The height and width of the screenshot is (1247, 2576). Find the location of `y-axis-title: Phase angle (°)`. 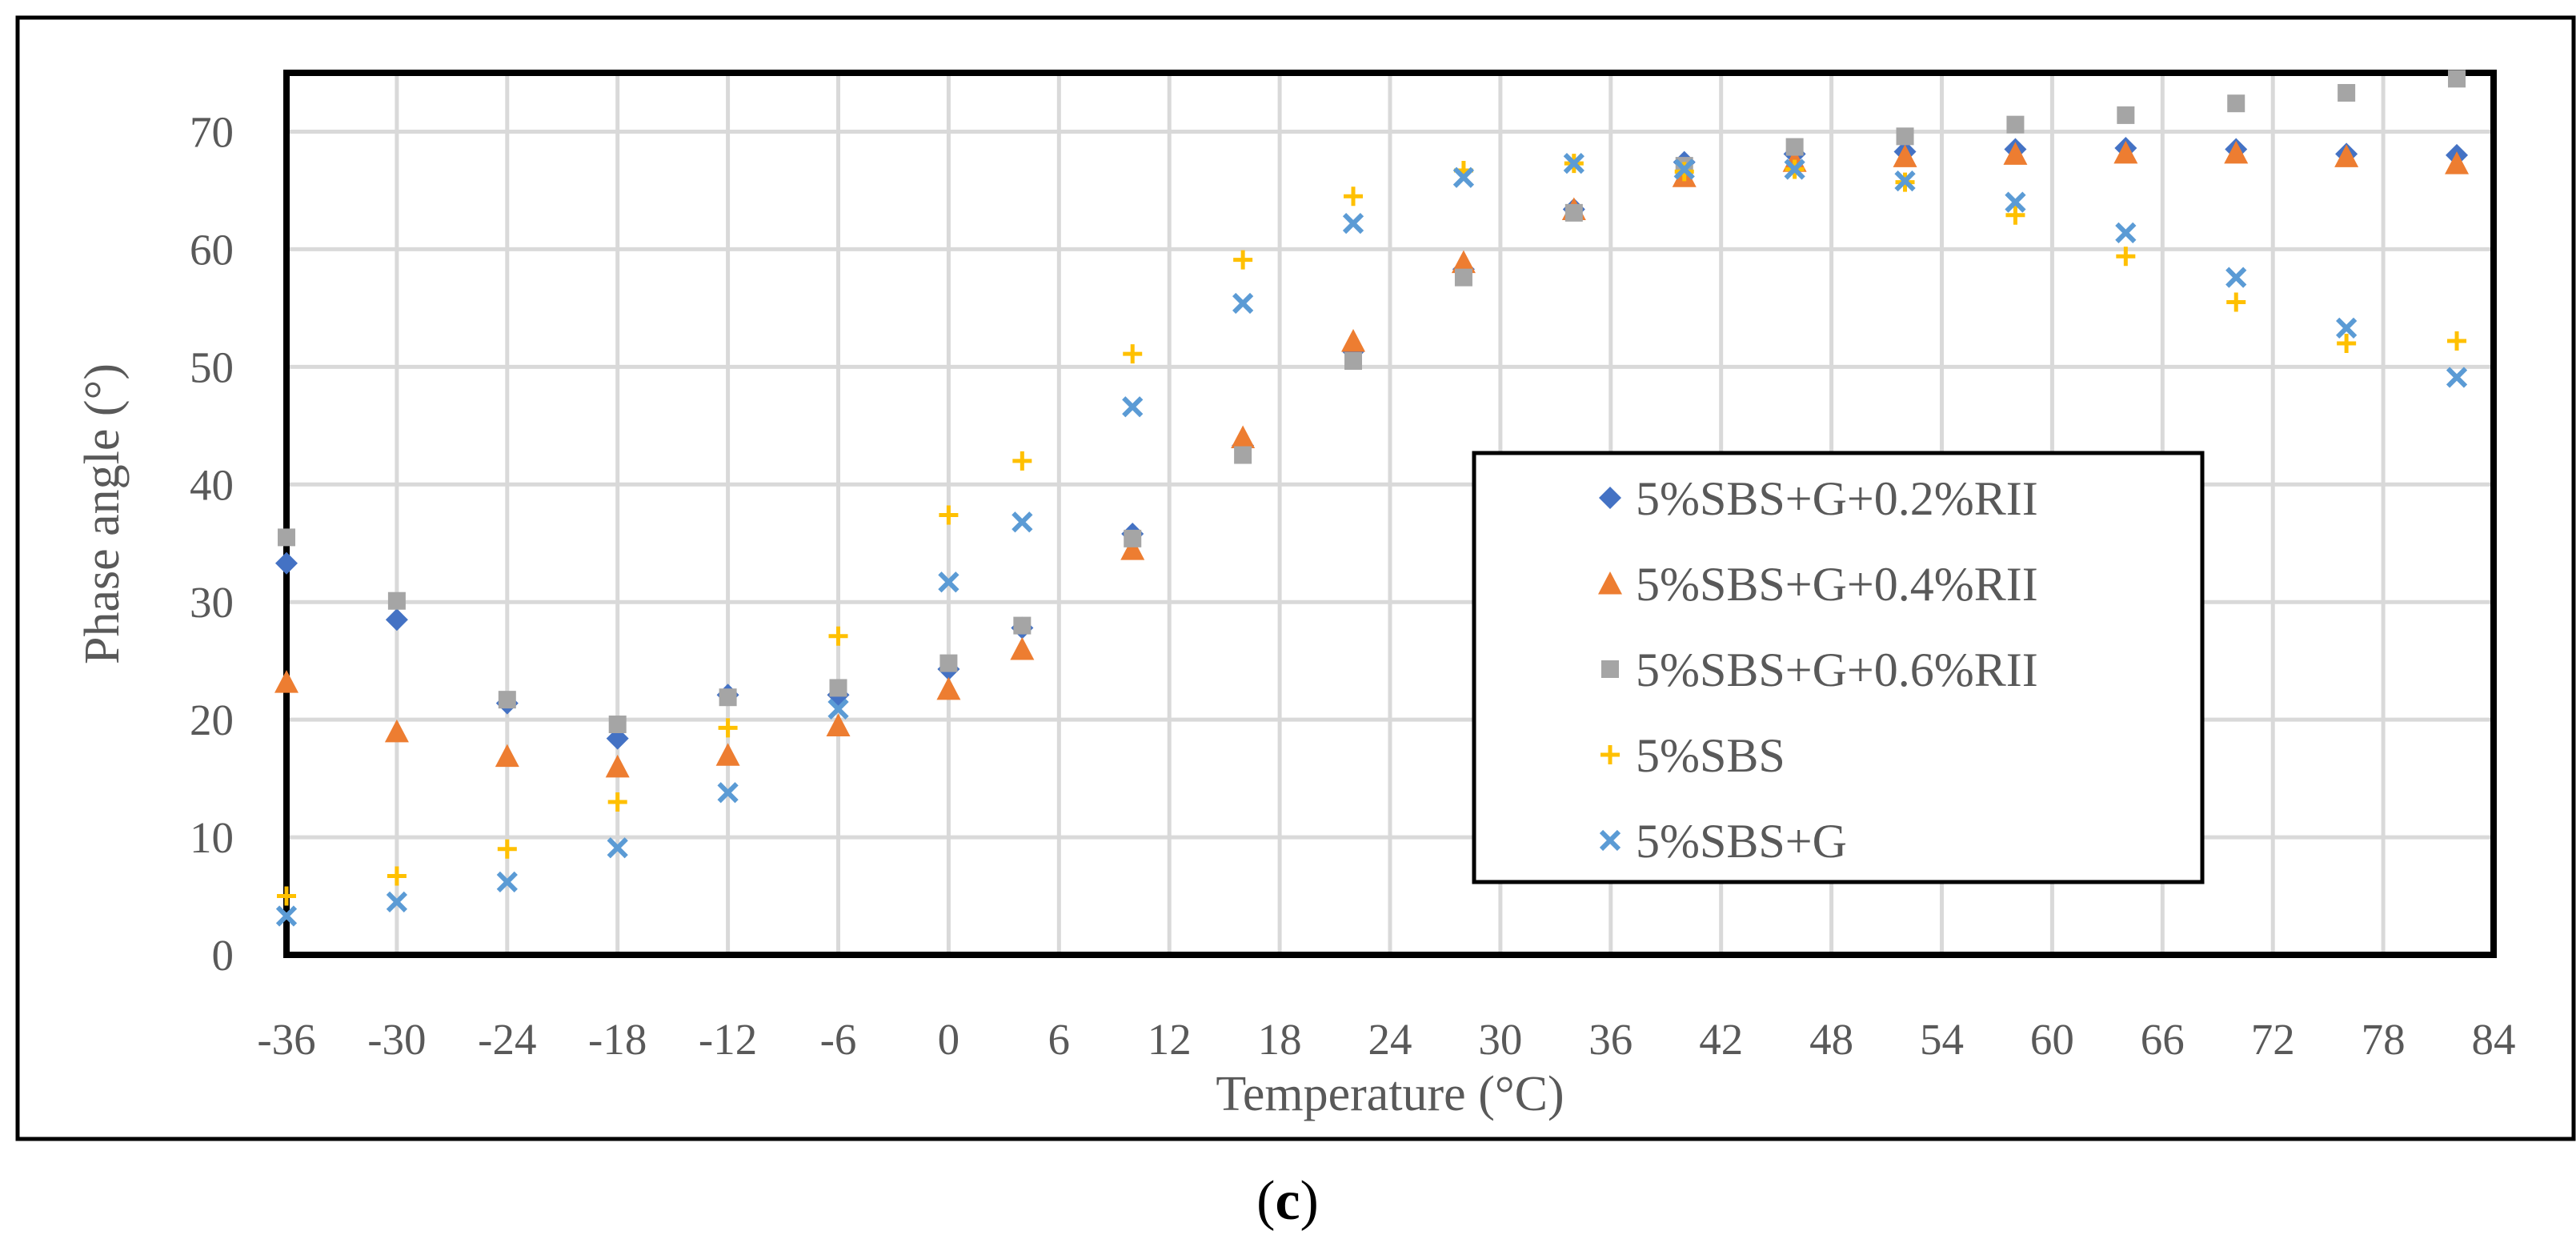

y-axis-title: Phase angle (°) is located at coordinates (102, 513).